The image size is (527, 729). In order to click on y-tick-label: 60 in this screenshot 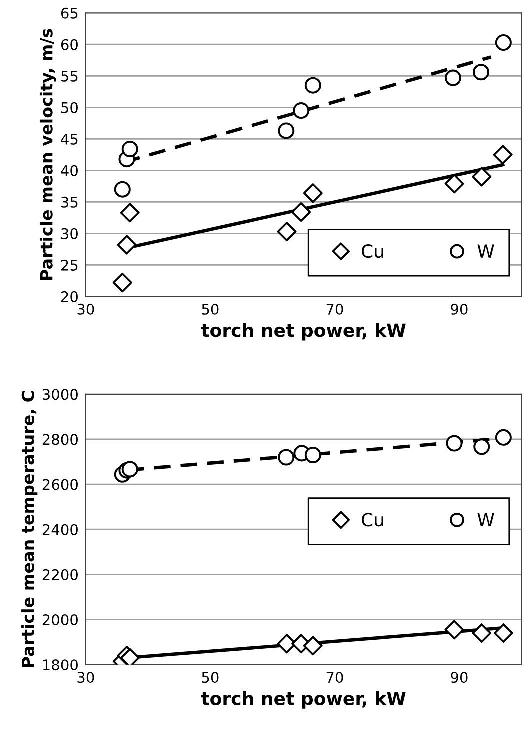, I will do `click(69, 44)`.